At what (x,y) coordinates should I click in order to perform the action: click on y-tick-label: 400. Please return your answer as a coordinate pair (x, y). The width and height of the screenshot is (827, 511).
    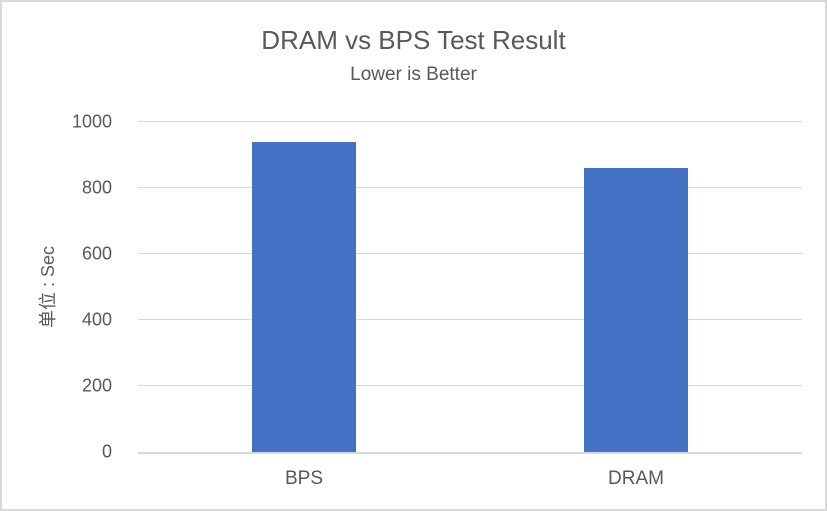
    Looking at the image, I should click on (96, 319).